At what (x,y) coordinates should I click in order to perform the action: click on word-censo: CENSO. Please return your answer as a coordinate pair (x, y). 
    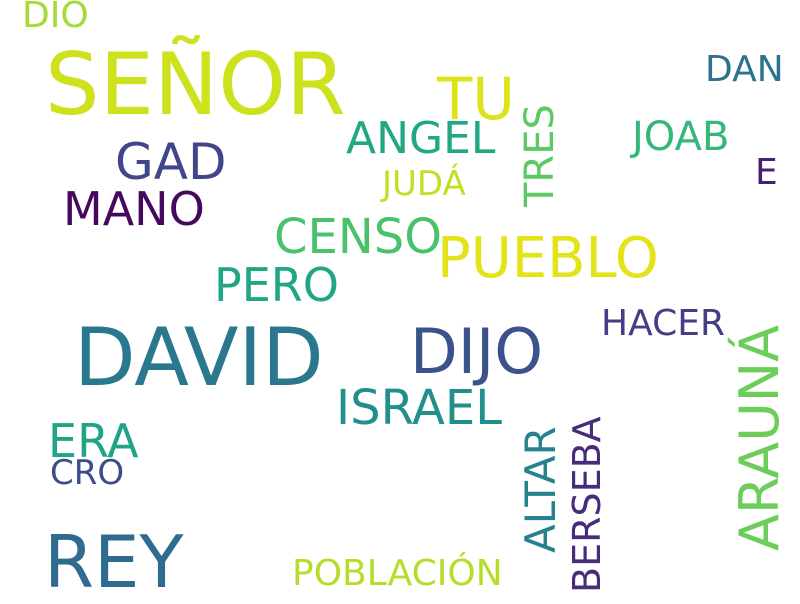
    Looking at the image, I should click on (358, 237).